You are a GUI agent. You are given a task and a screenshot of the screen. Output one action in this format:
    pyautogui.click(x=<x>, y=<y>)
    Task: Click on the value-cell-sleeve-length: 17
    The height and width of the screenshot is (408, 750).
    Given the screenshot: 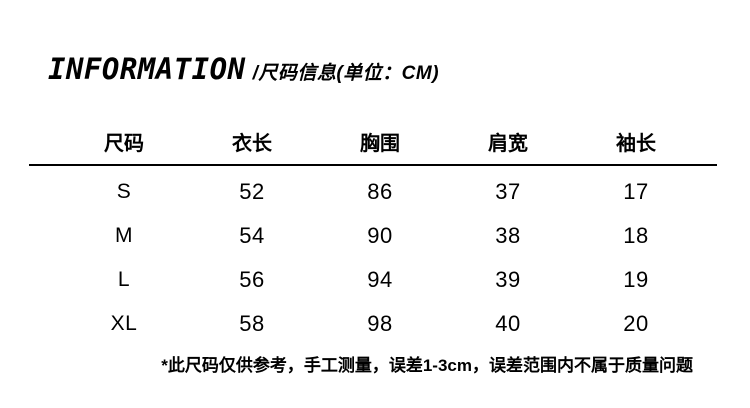 What is the action you would take?
    pyautogui.click(x=636, y=191)
    